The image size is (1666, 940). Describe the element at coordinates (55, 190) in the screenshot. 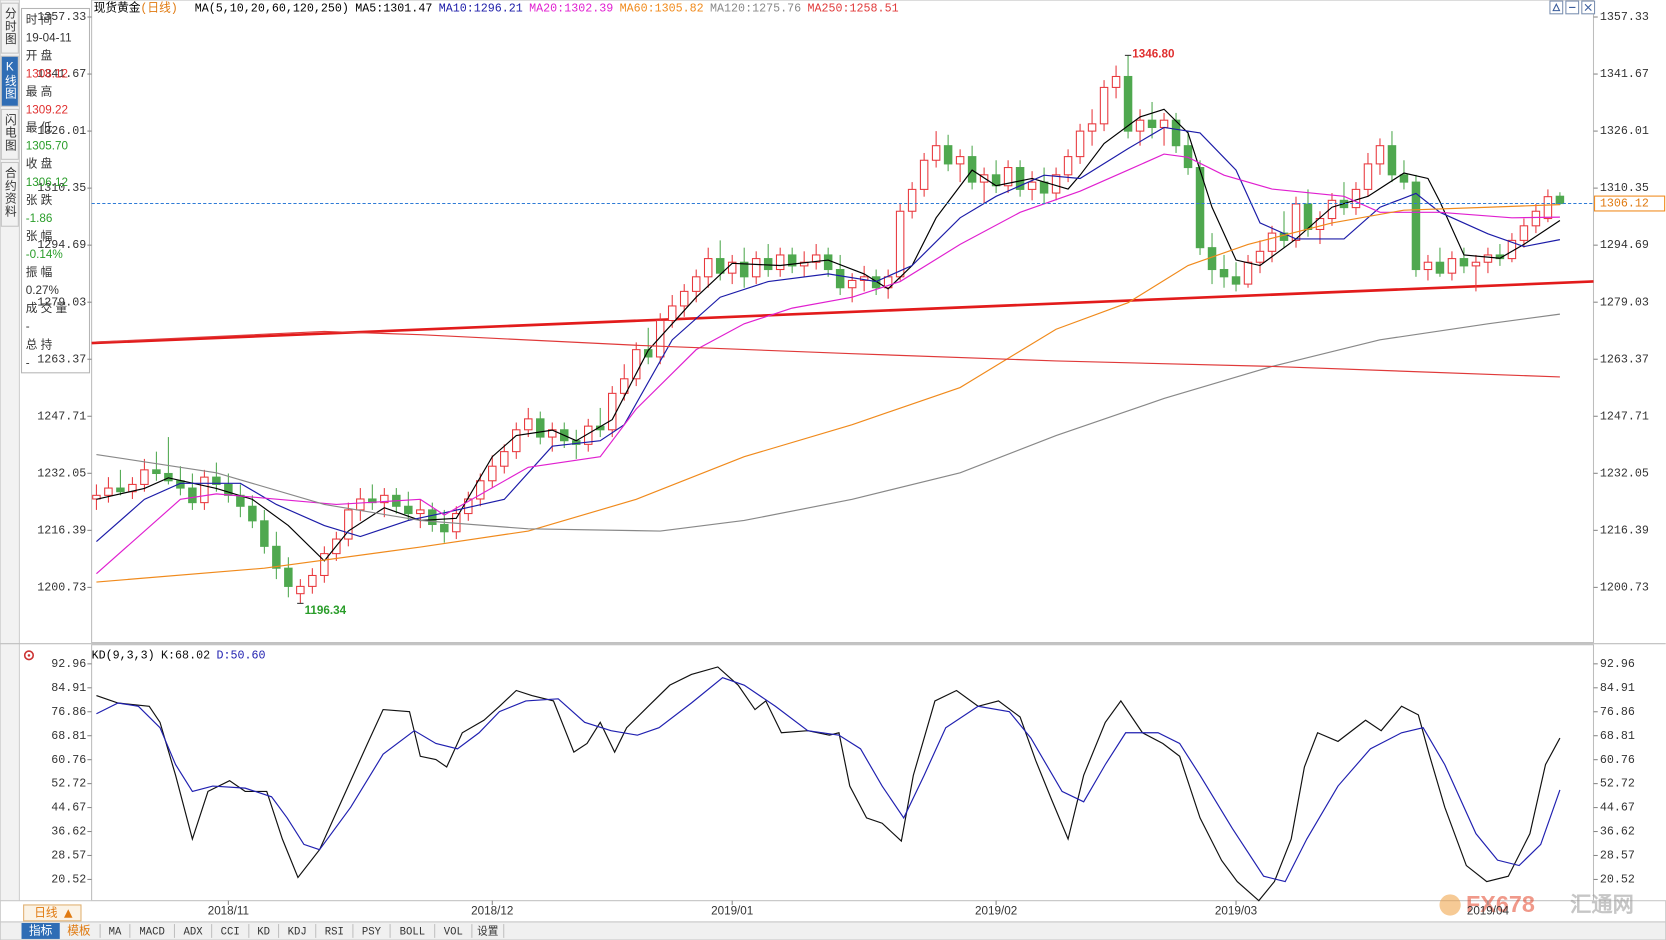

I see `info-panel` at that location.